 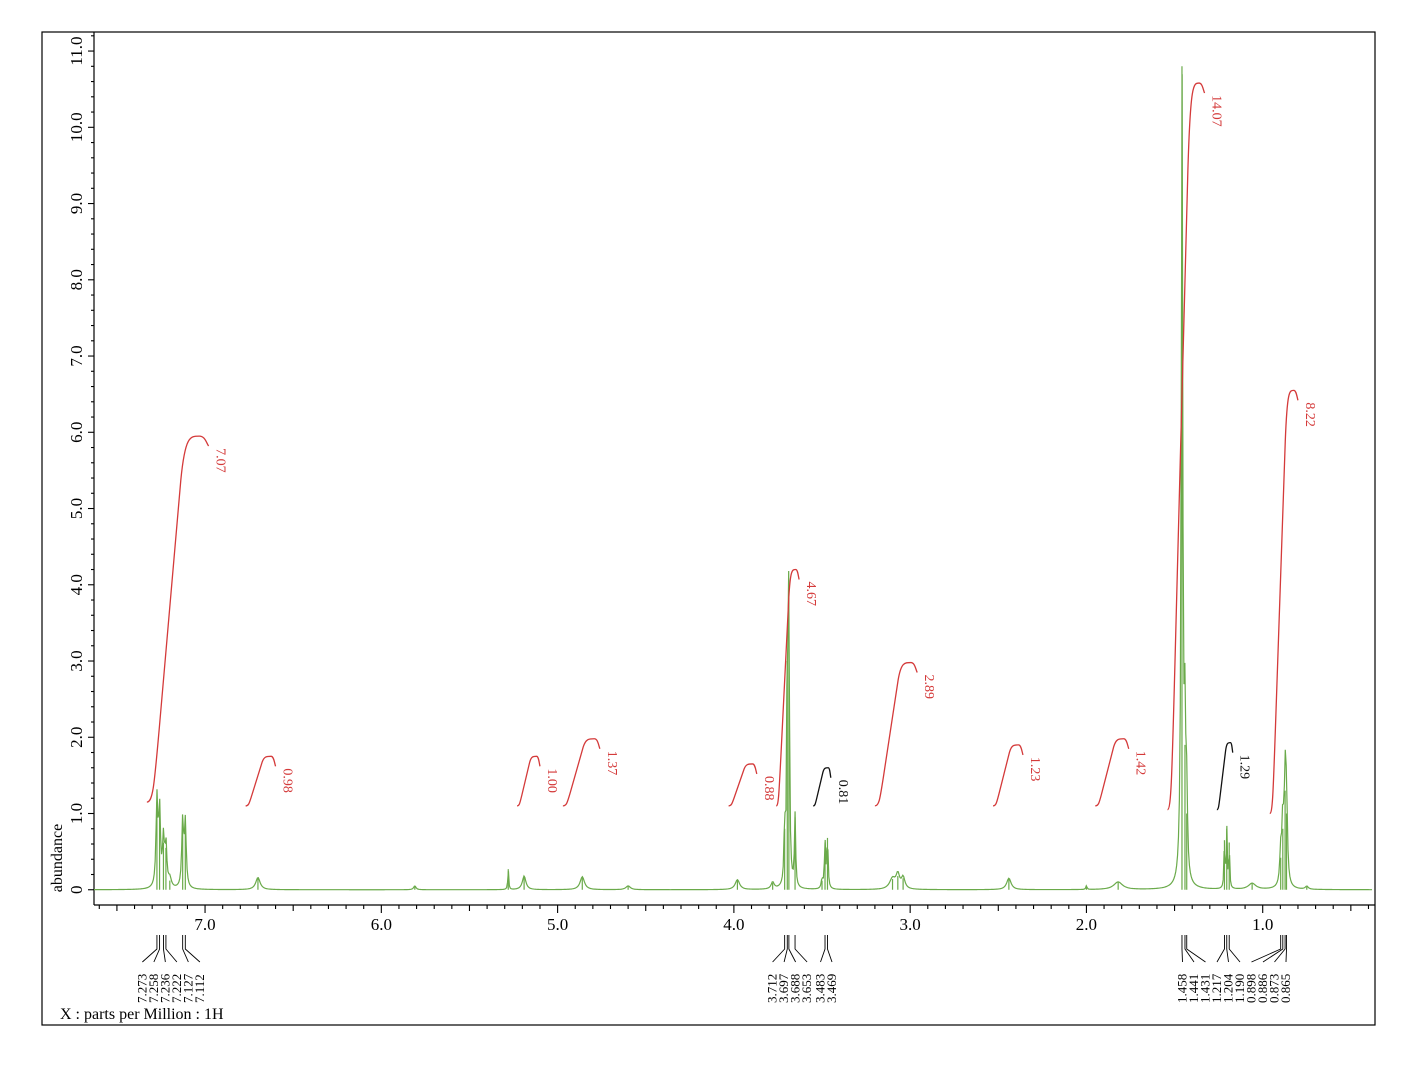 What do you see at coordinates (928, 687) in the screenshot?
I see `integral-value: 2.89` at bounding box center [928, 687].